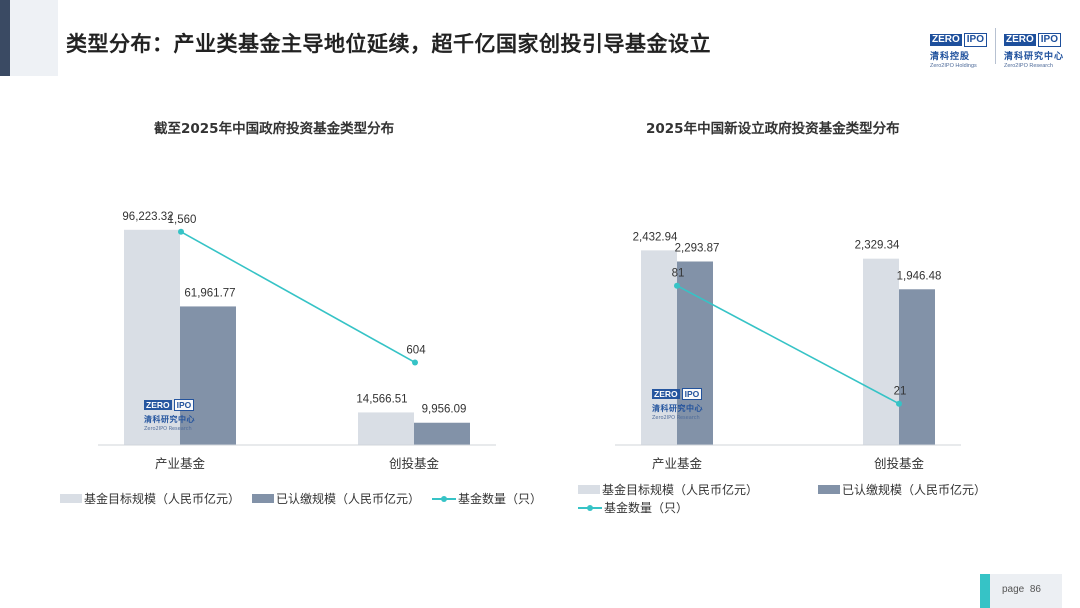 The height and width of the screenshot is (608, 1080). I want to click on page-number: page 86, so click(1021, 589).